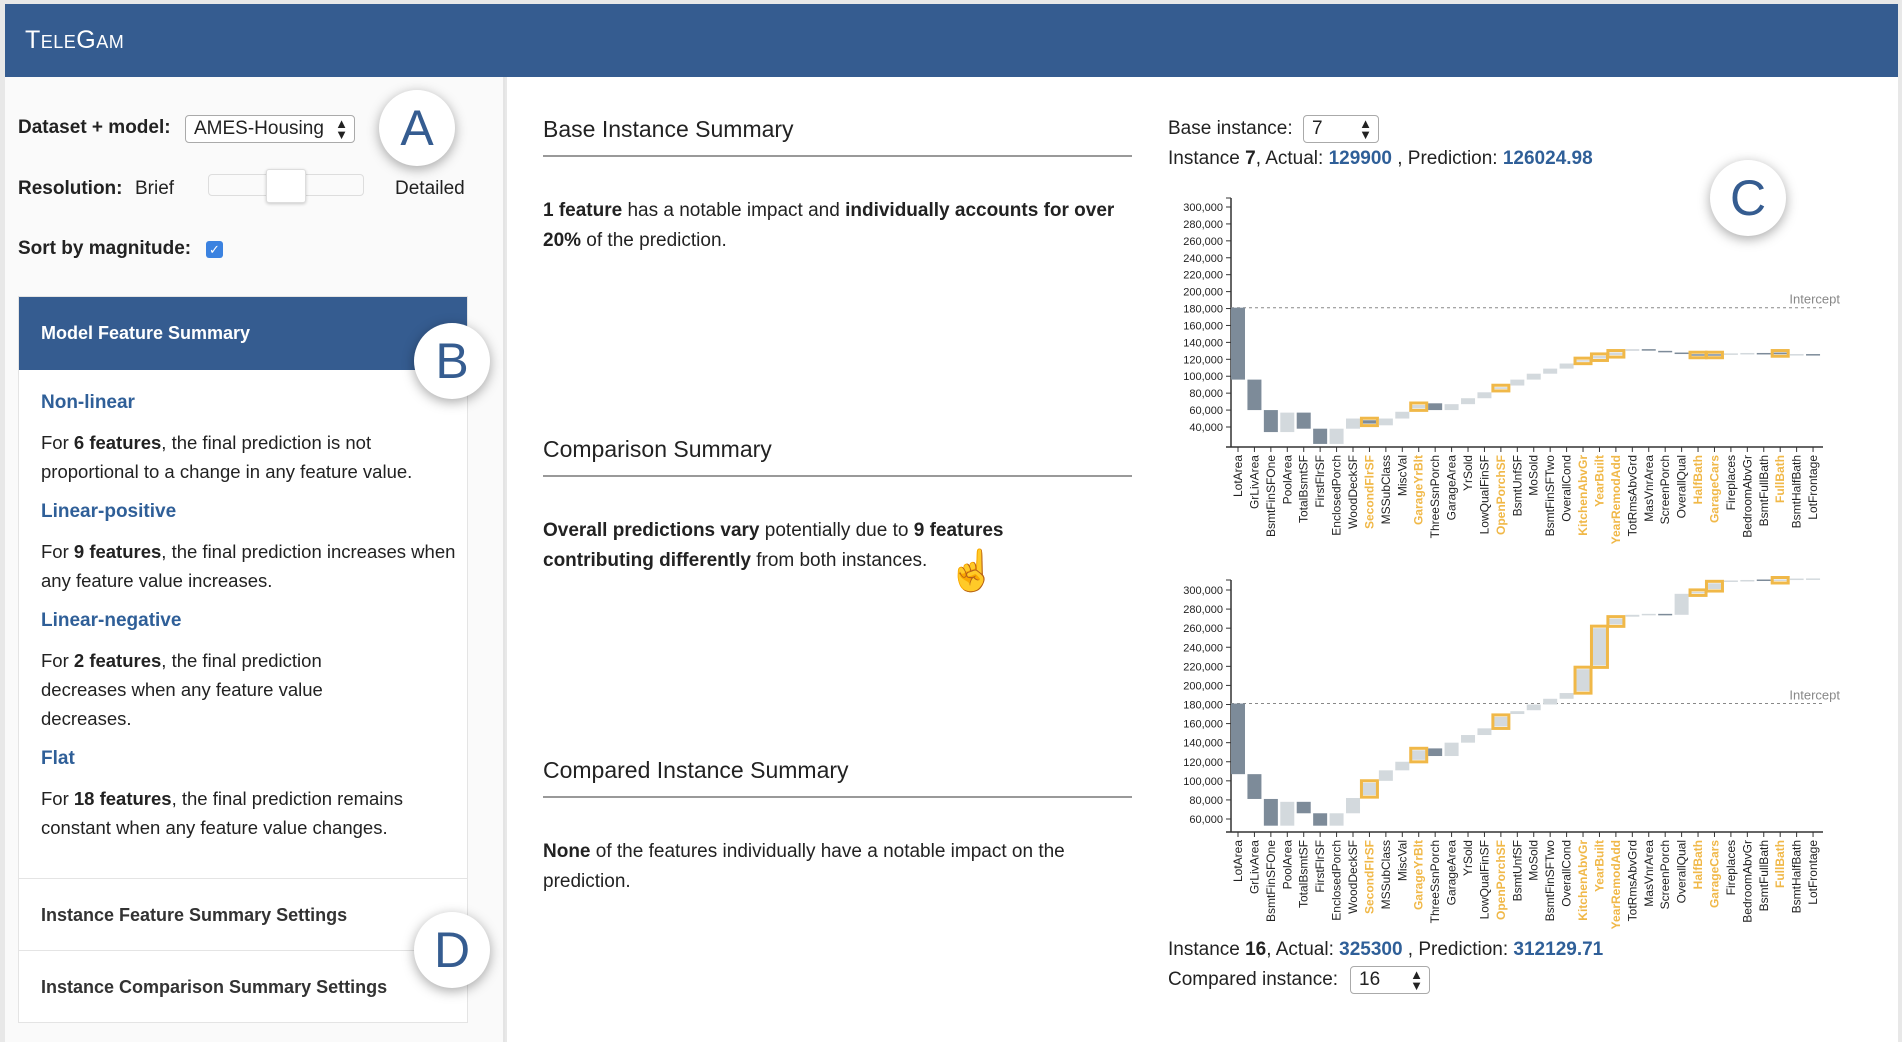 This screenshot has width=1902, height=1042. Describe the element at coordinates (243, 333) in the screenshot. I see `model-feature-summary-header: Model Feature Summary` at that location.